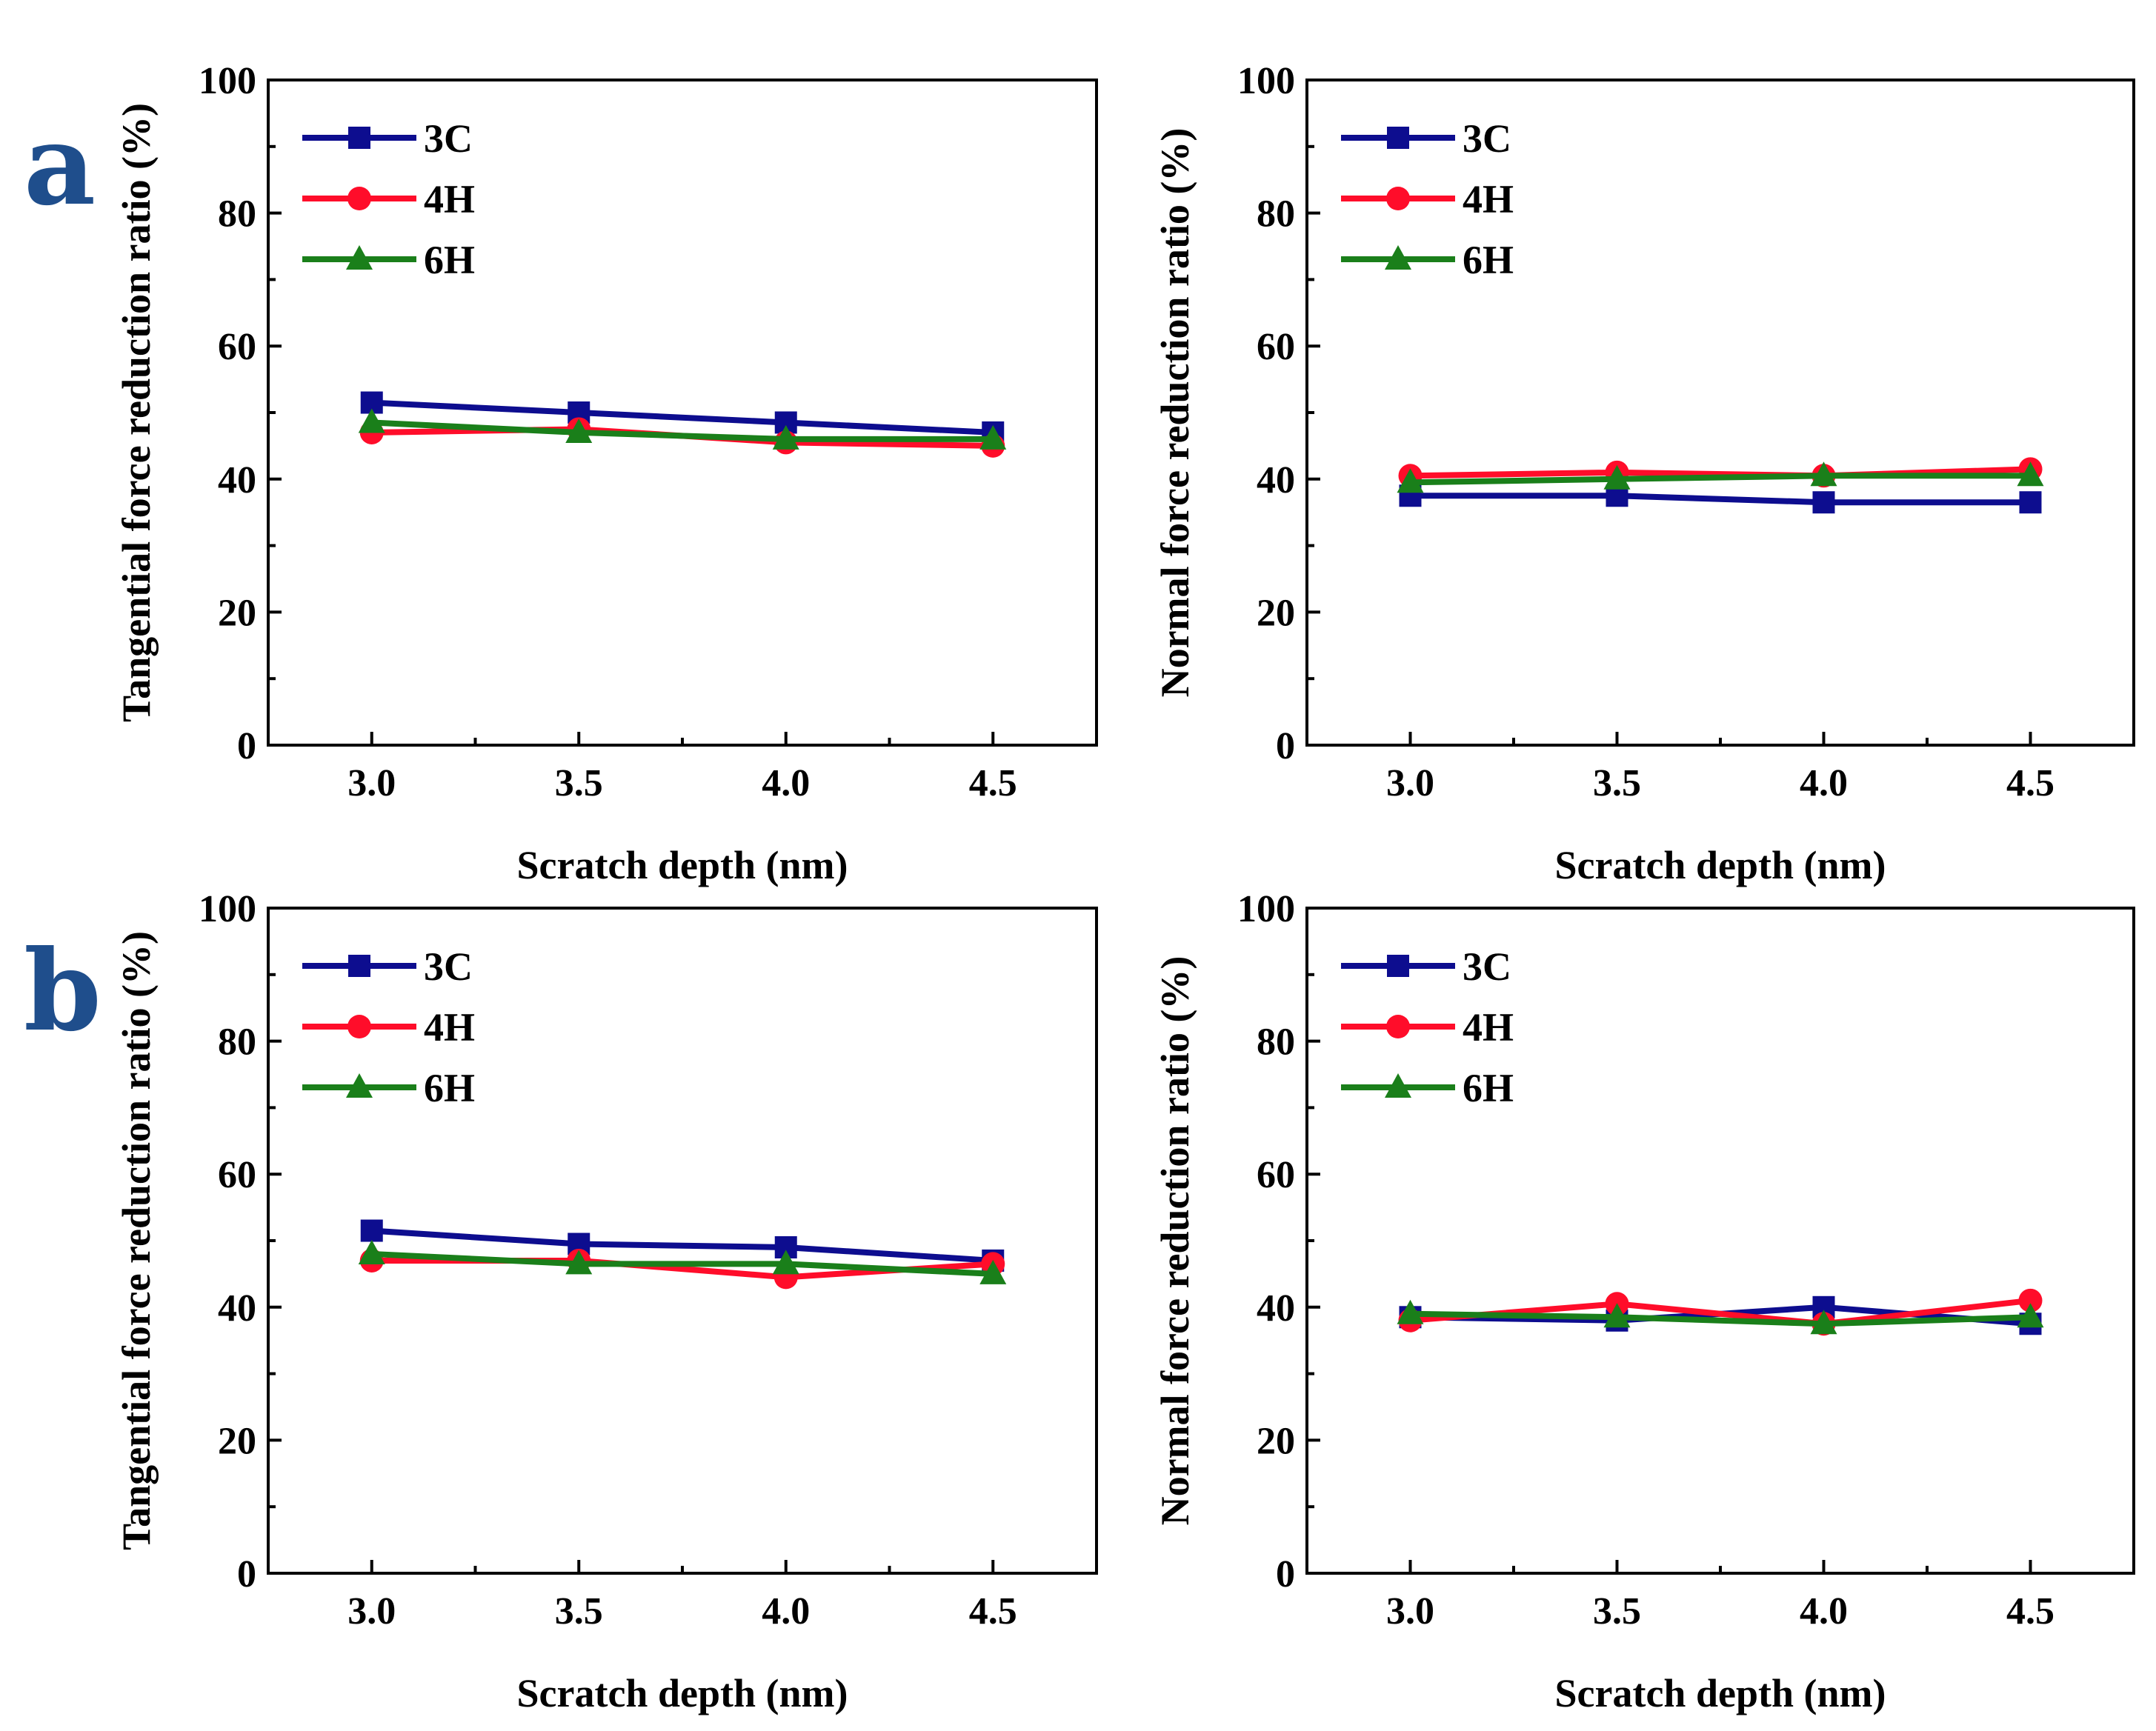  What do you see at coordinates (2030, 1300) in the screenshot?
I see `data-point-4H` at bounding box center [2030, 1300].